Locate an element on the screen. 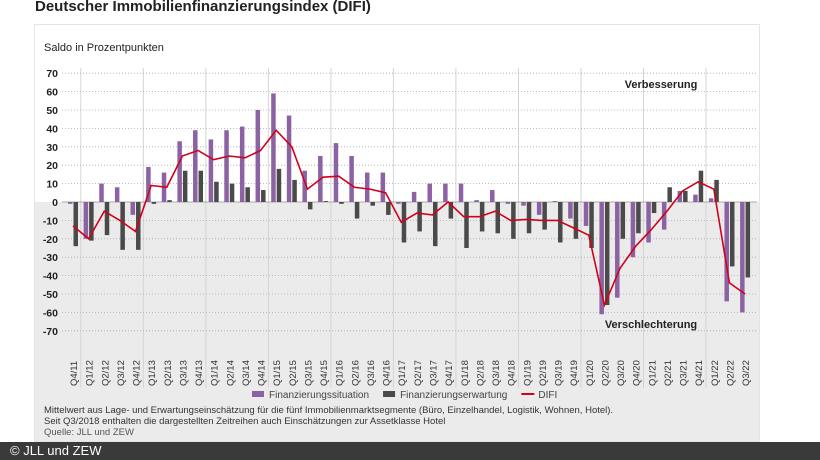 This screenshot has width=820, height=460. x-tick-label: Q3/16 is located at coordinates (371, 373).